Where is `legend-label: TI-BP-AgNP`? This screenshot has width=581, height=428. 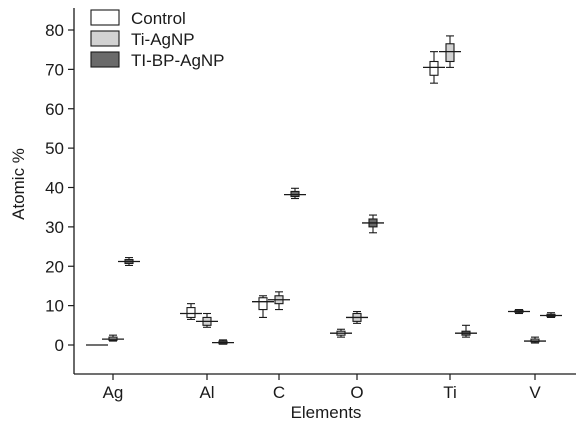 legend-label: TI-BP-AgNP is located at coordinates (178, 60).